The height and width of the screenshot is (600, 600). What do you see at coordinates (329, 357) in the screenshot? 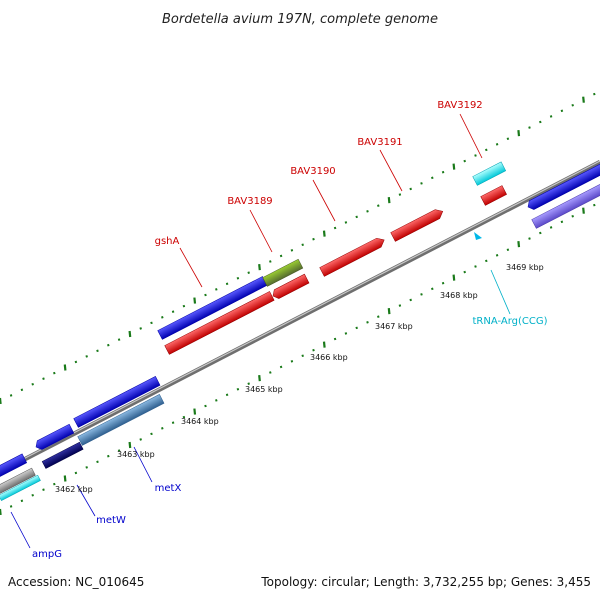
I see `kbp-label-3466: 3466 kbp` at bounding box center [329, 357].